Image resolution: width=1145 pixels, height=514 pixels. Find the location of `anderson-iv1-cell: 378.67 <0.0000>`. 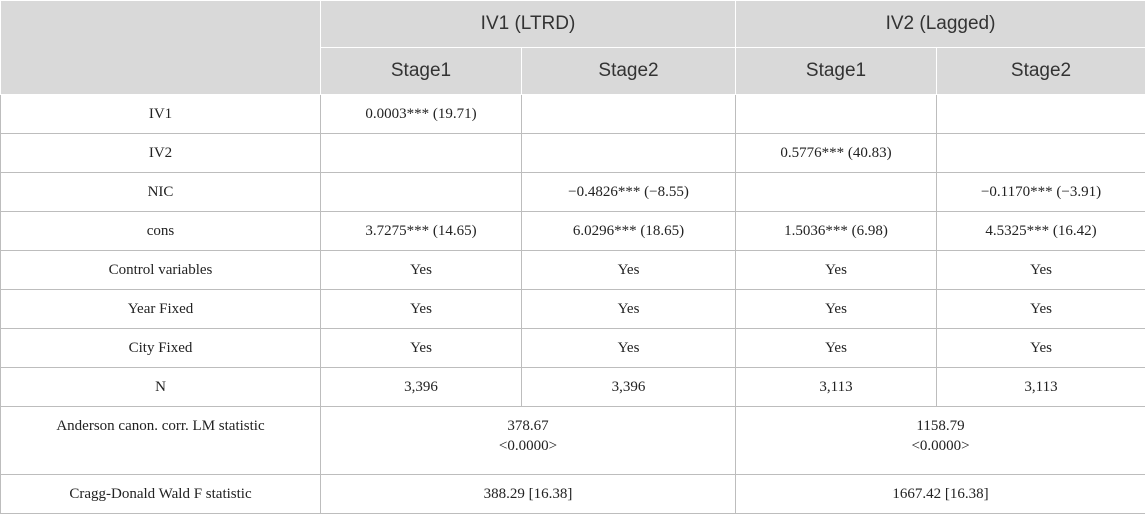

anderson-iv1-cell: 378.67 <0.0000> is located at coordinates (528, 441).